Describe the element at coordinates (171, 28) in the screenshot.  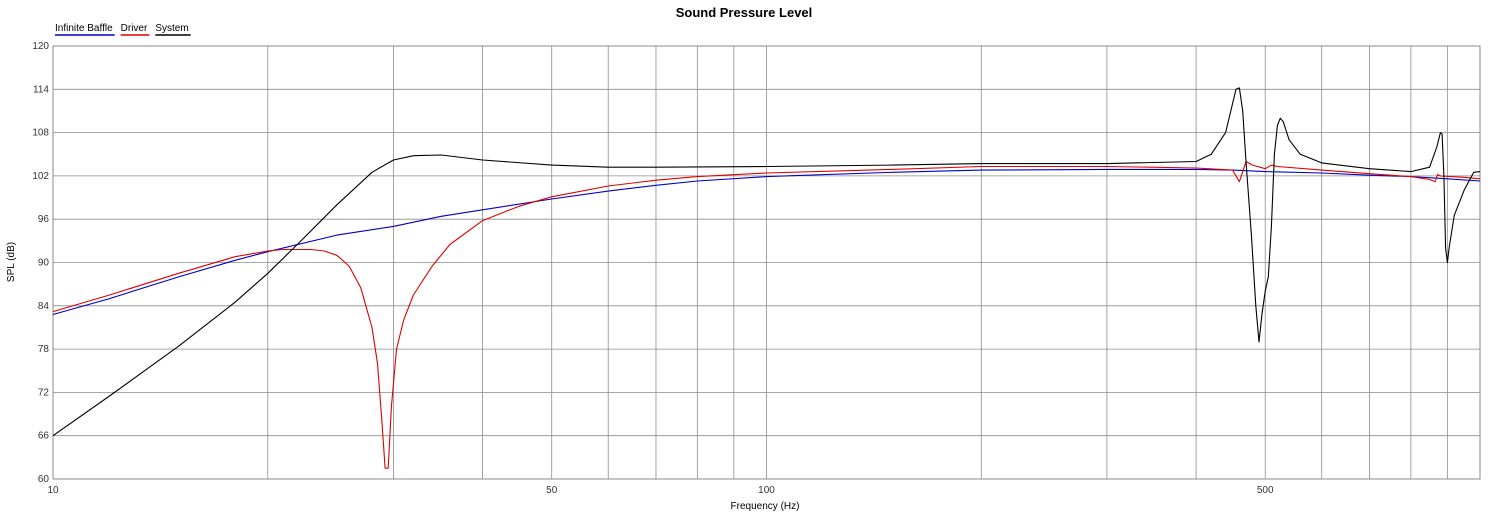
I see `legend-entry: System` at that location.